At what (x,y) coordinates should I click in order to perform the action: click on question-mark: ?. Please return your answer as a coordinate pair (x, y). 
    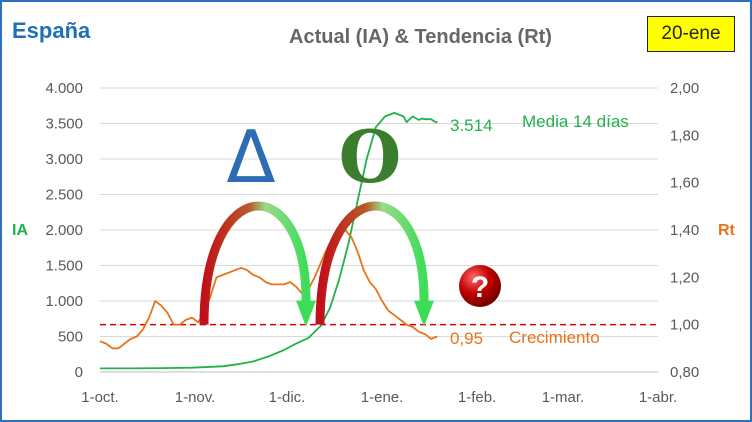
    Looking at the image, I should click on (480, 287).